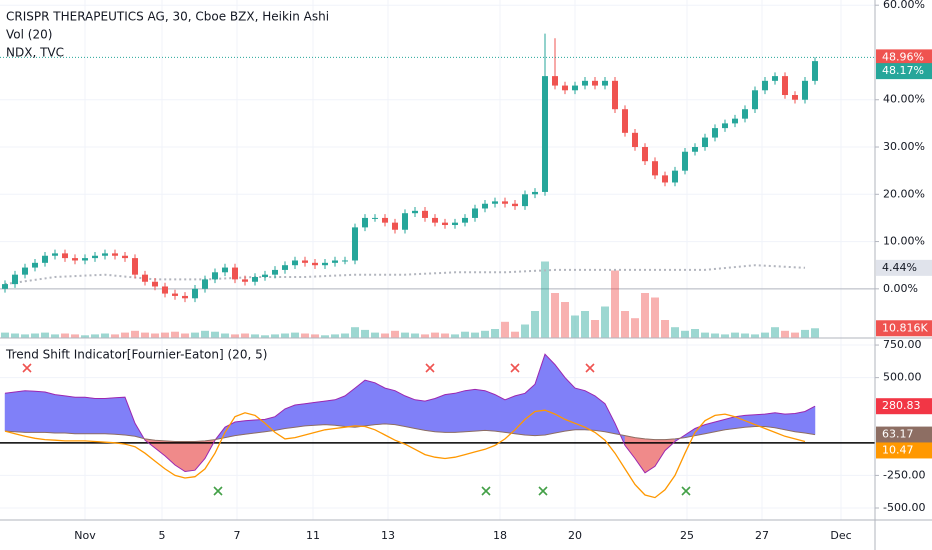  I want to click on y-tick-label: 750.00, so click(902, 344).